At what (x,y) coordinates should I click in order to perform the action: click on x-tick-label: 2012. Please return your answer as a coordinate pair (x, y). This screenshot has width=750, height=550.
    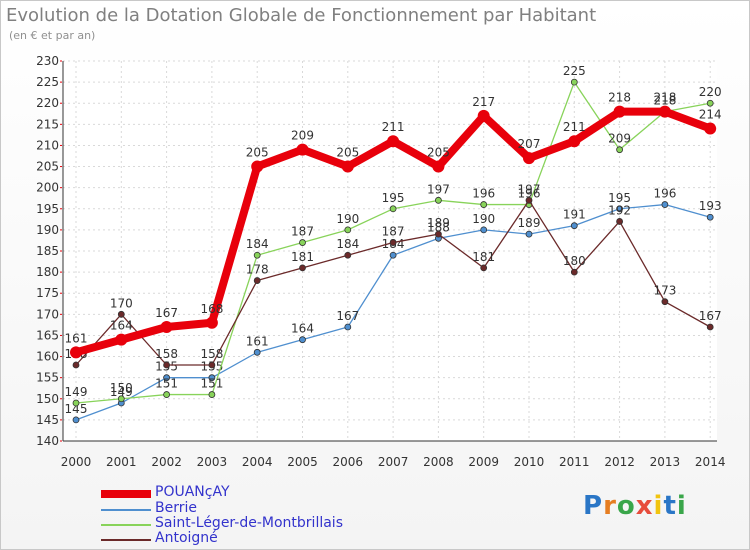
    Looking at the image, I should click on (619, 462).